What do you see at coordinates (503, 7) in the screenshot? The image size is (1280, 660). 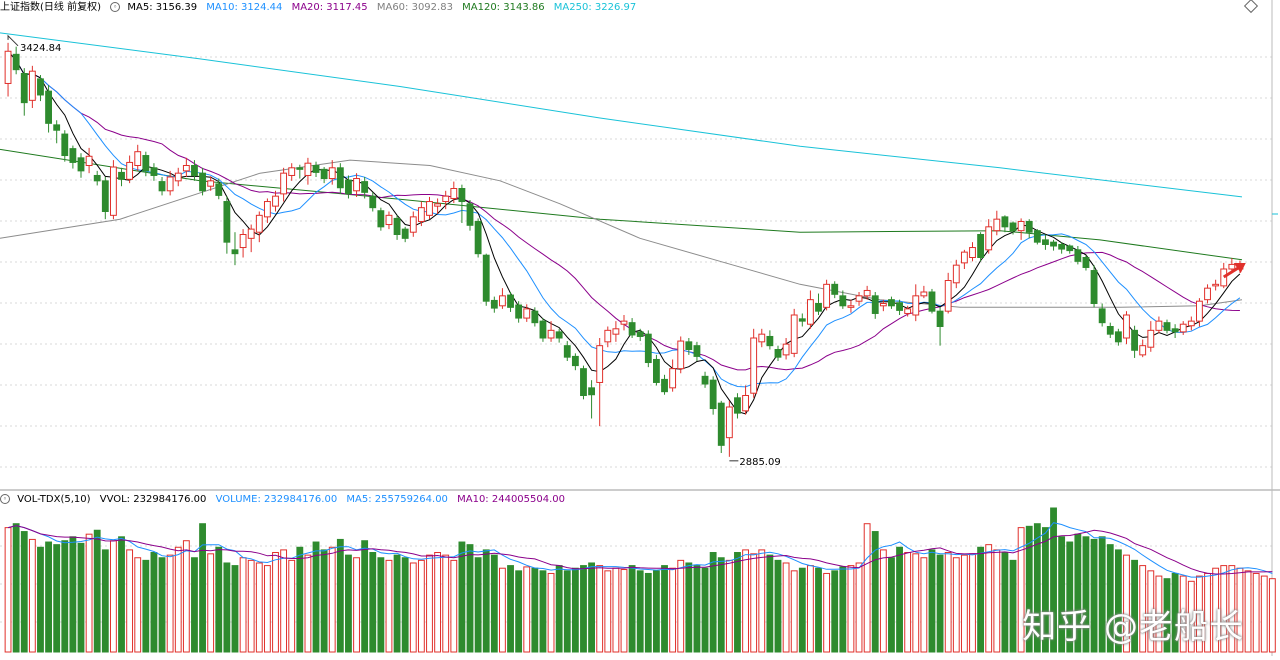 I see `ma120-label: MA120: 3143.86` at bounding box center [503, 7].